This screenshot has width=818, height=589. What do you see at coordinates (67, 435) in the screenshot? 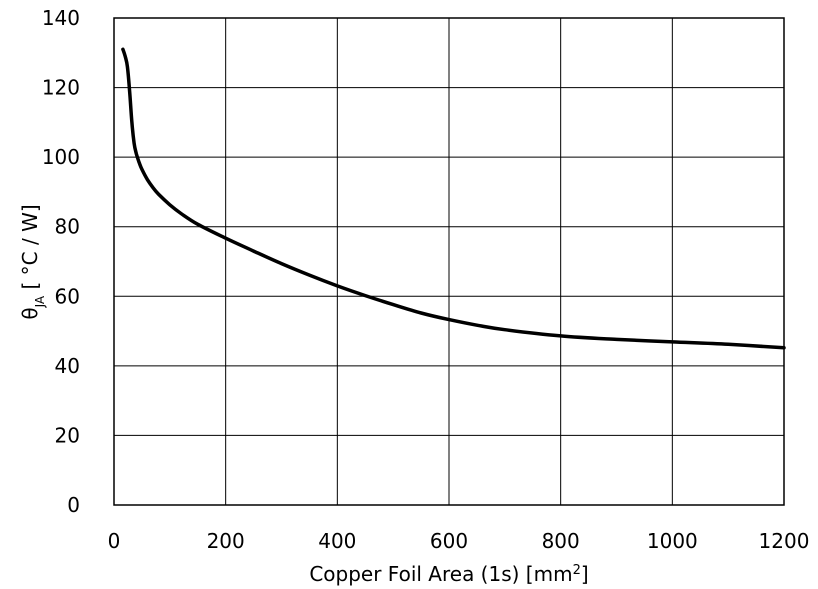
I see `y-tick-label: 20` at bounding box center [67, 435].